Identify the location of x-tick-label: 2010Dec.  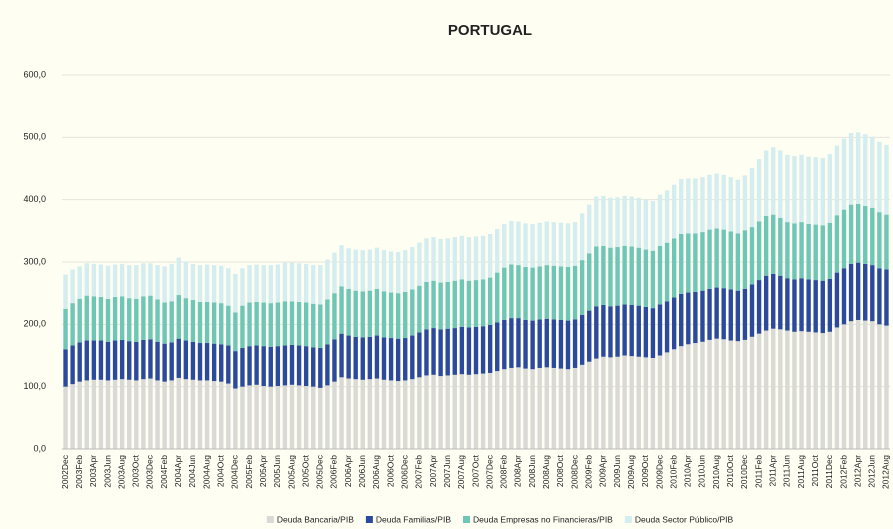
(744, 471).